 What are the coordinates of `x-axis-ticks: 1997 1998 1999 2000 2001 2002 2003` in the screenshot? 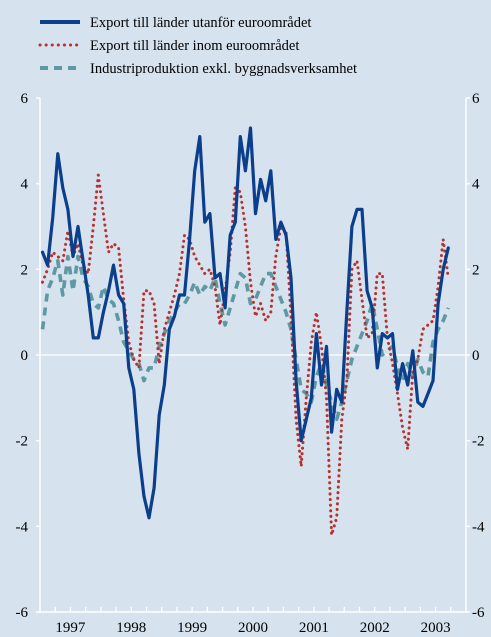 It's located at (253, 621).